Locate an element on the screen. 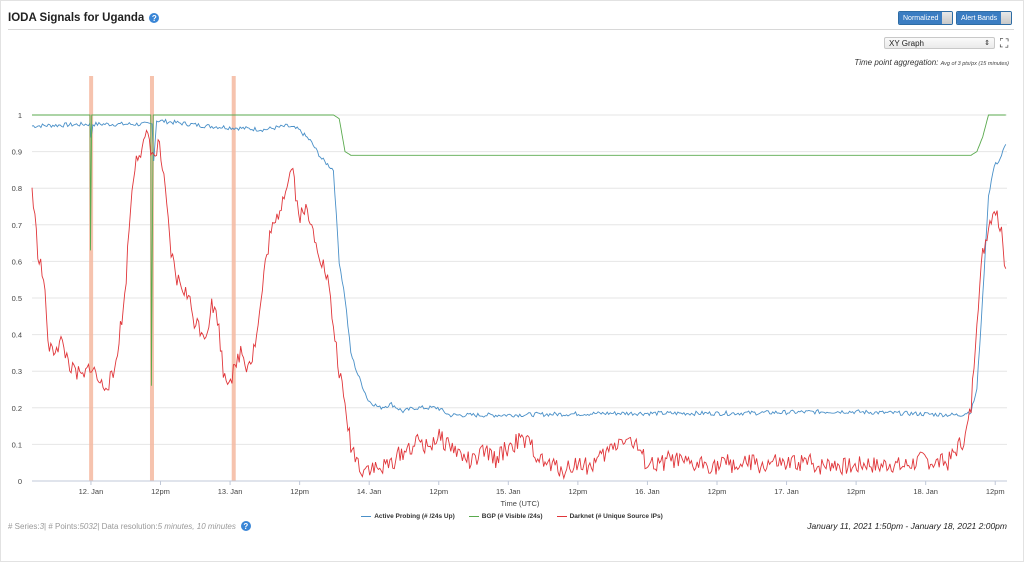  normalized-toggle-label: Normalized is located at coordinates (921, 18).